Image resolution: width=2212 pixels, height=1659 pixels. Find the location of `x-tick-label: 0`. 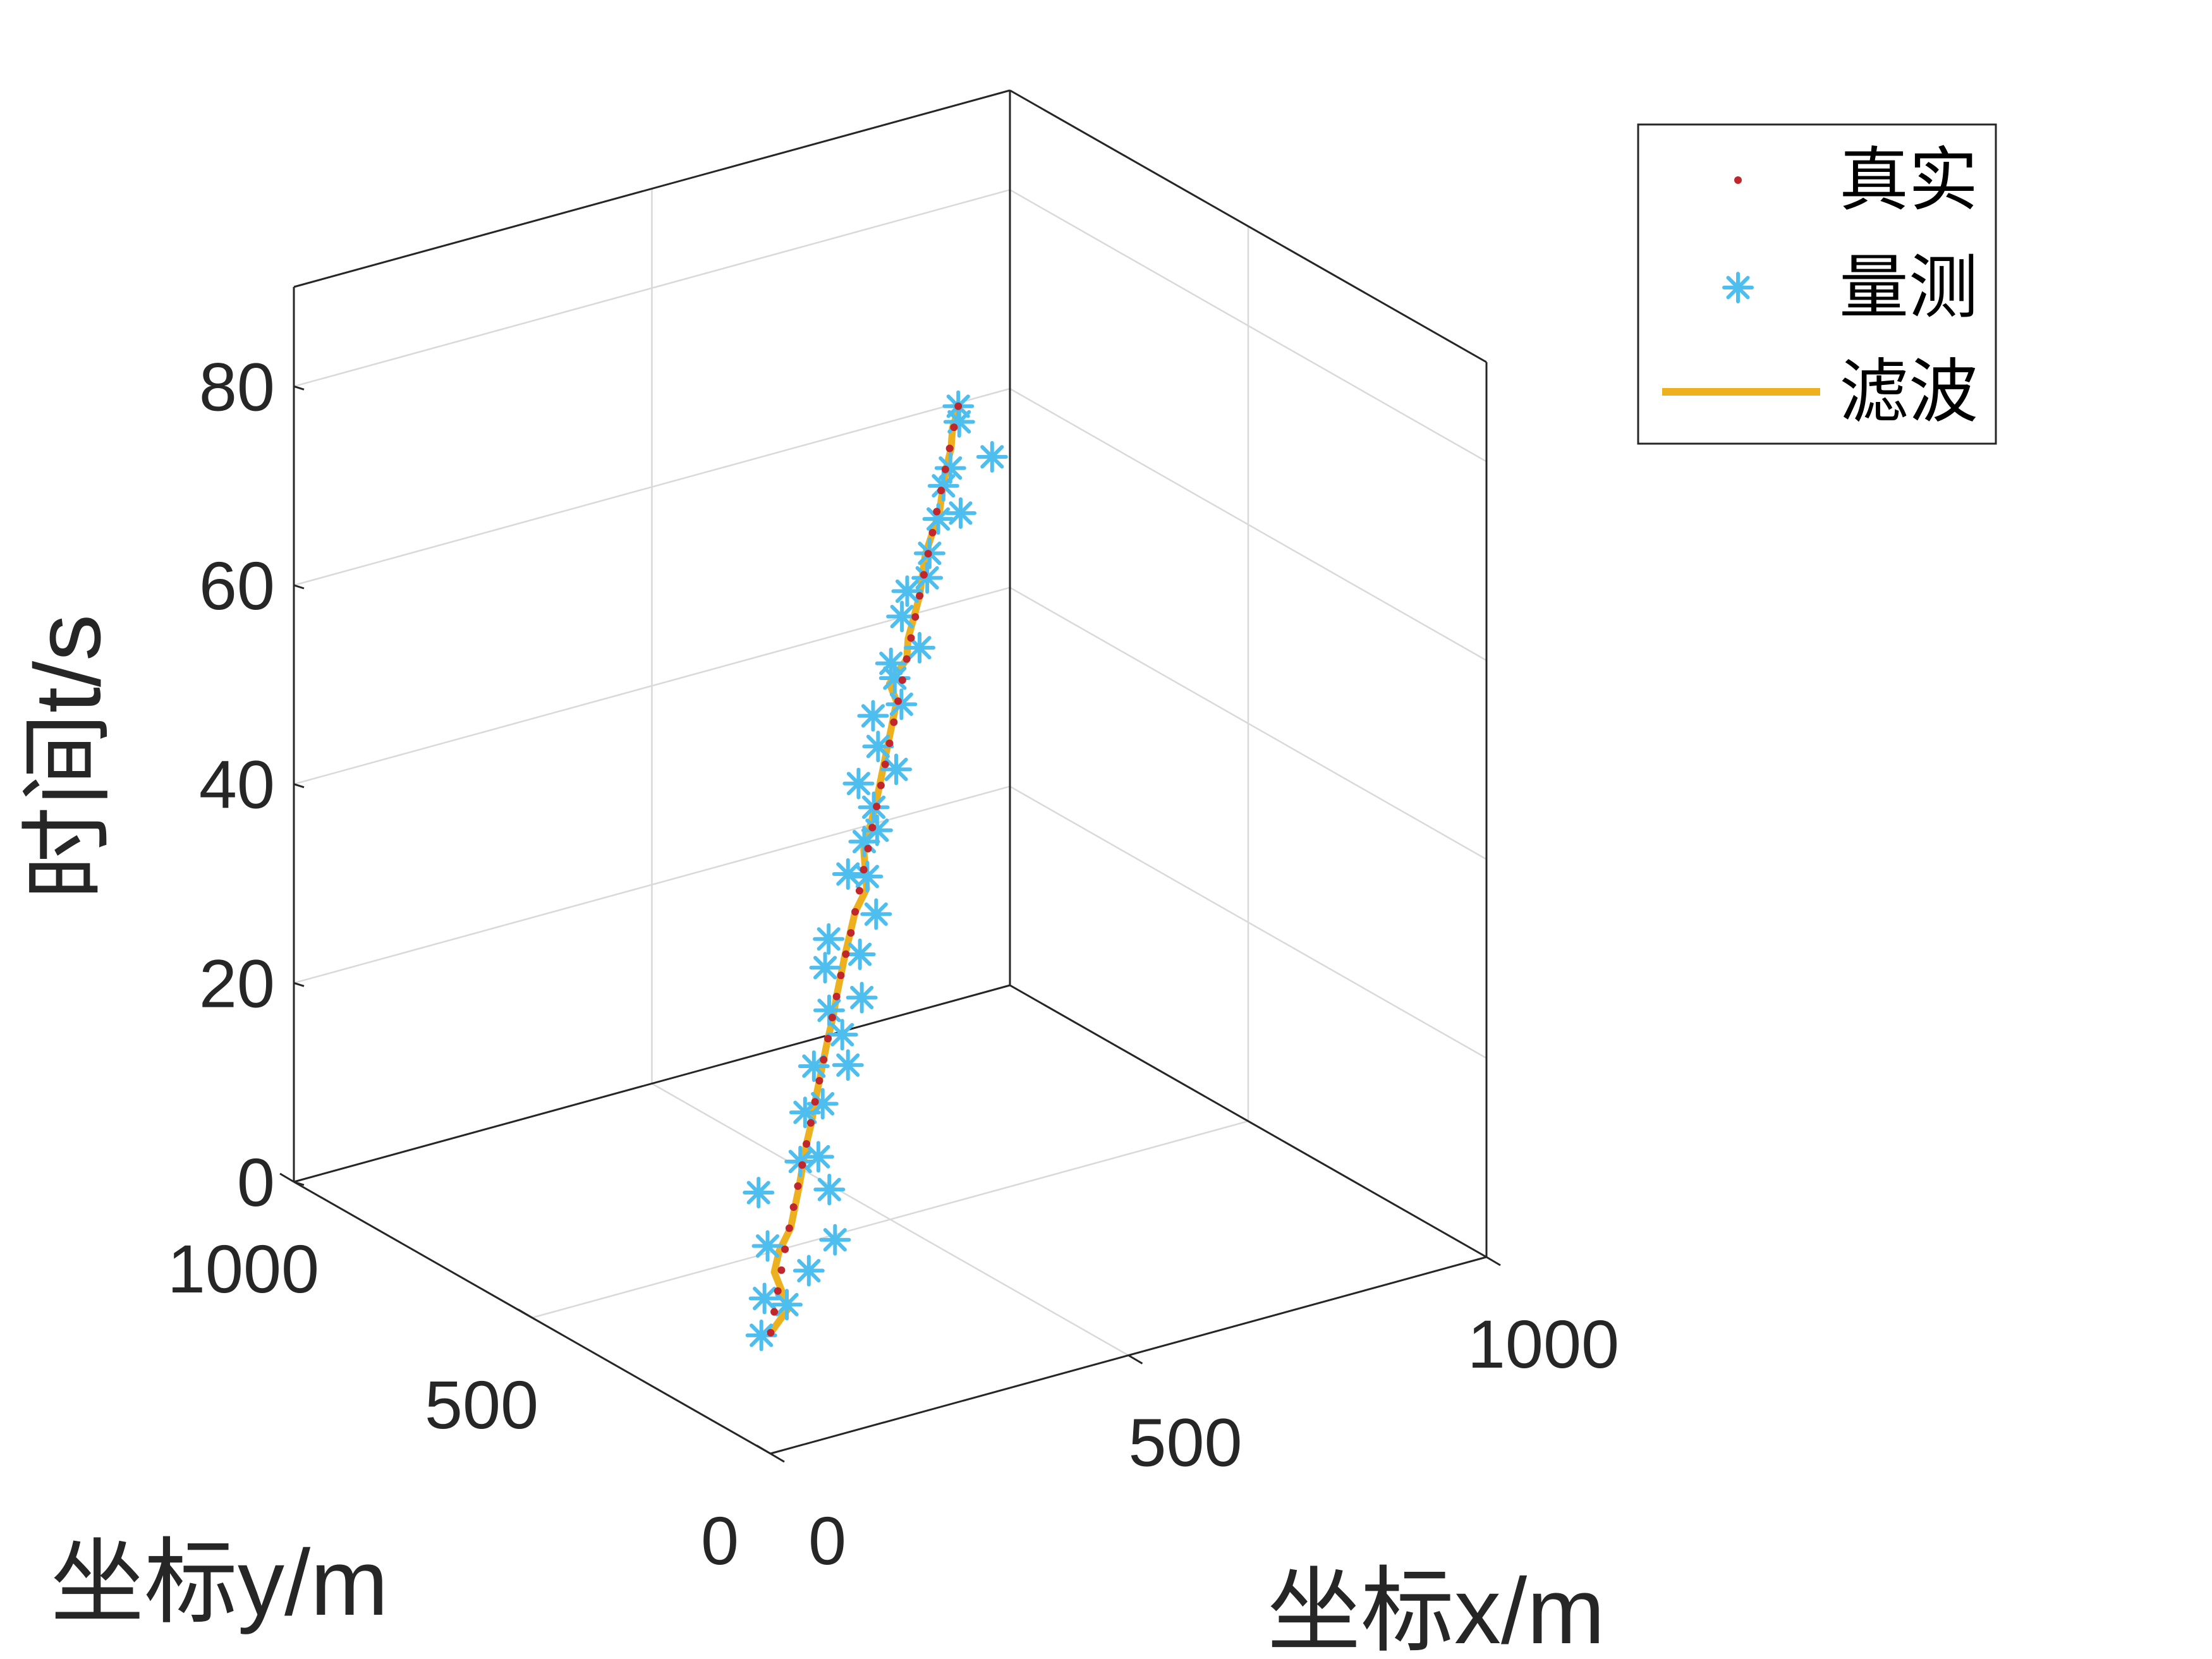

x-tick-label: 0 is located at coordinates (827, 1540).